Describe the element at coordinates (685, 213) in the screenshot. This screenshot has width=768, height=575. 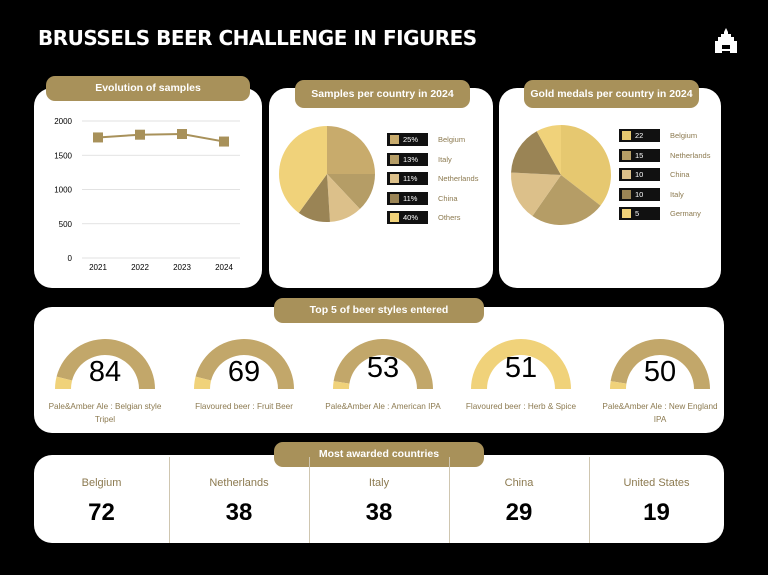
I see `legend-label: Germany` at that location.